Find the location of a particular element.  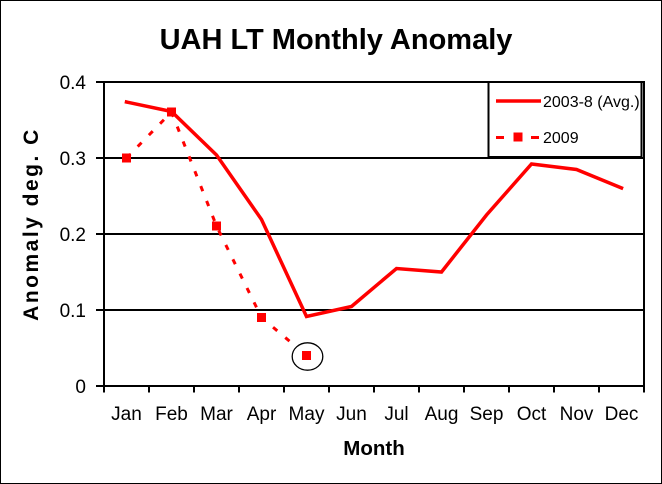

svg-text: Jun is located at coordinates (351, 414).